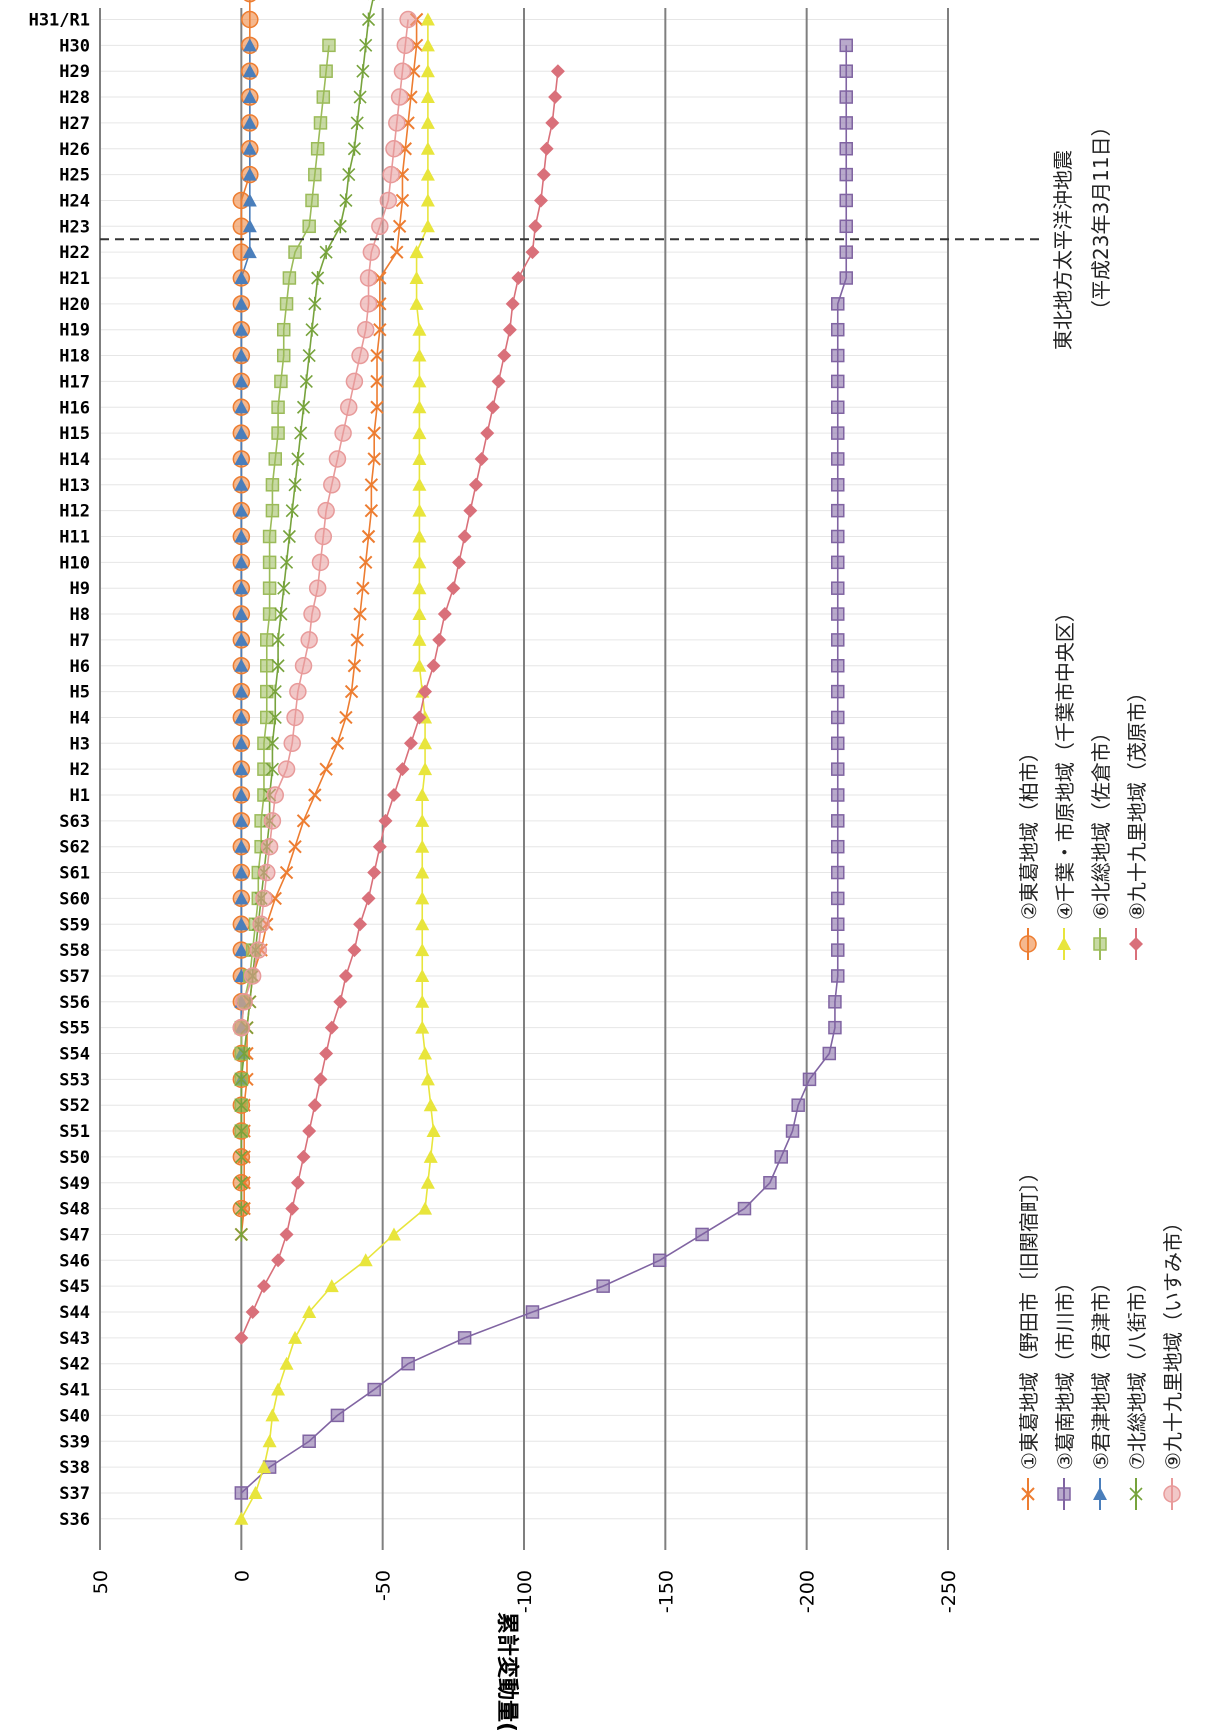 The height and width of the screenshot is (1730, 1208). Describe the element at coordinates (80, 667) in the screenshot. I see `y-tick-label: H6` at that location.